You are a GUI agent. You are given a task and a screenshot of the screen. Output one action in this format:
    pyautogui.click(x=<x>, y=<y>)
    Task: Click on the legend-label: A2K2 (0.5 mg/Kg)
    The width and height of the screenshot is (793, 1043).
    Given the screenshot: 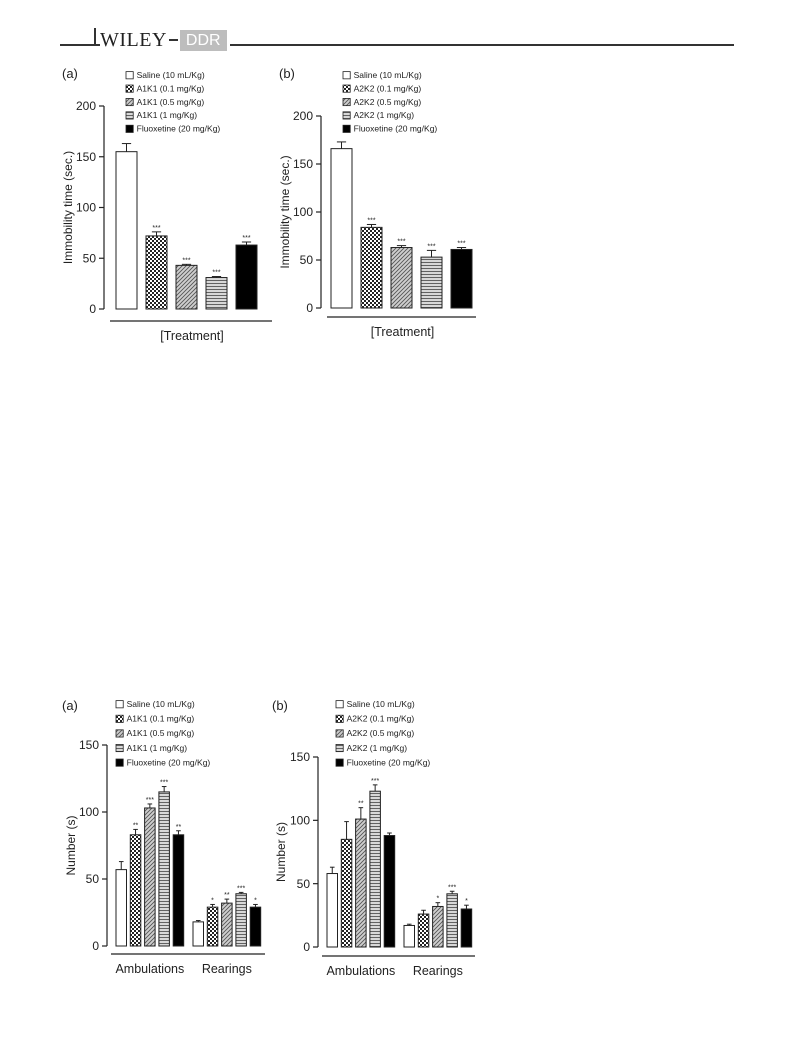 What is the action you would take?
    pyautogui.click(x=381, y=733)
    